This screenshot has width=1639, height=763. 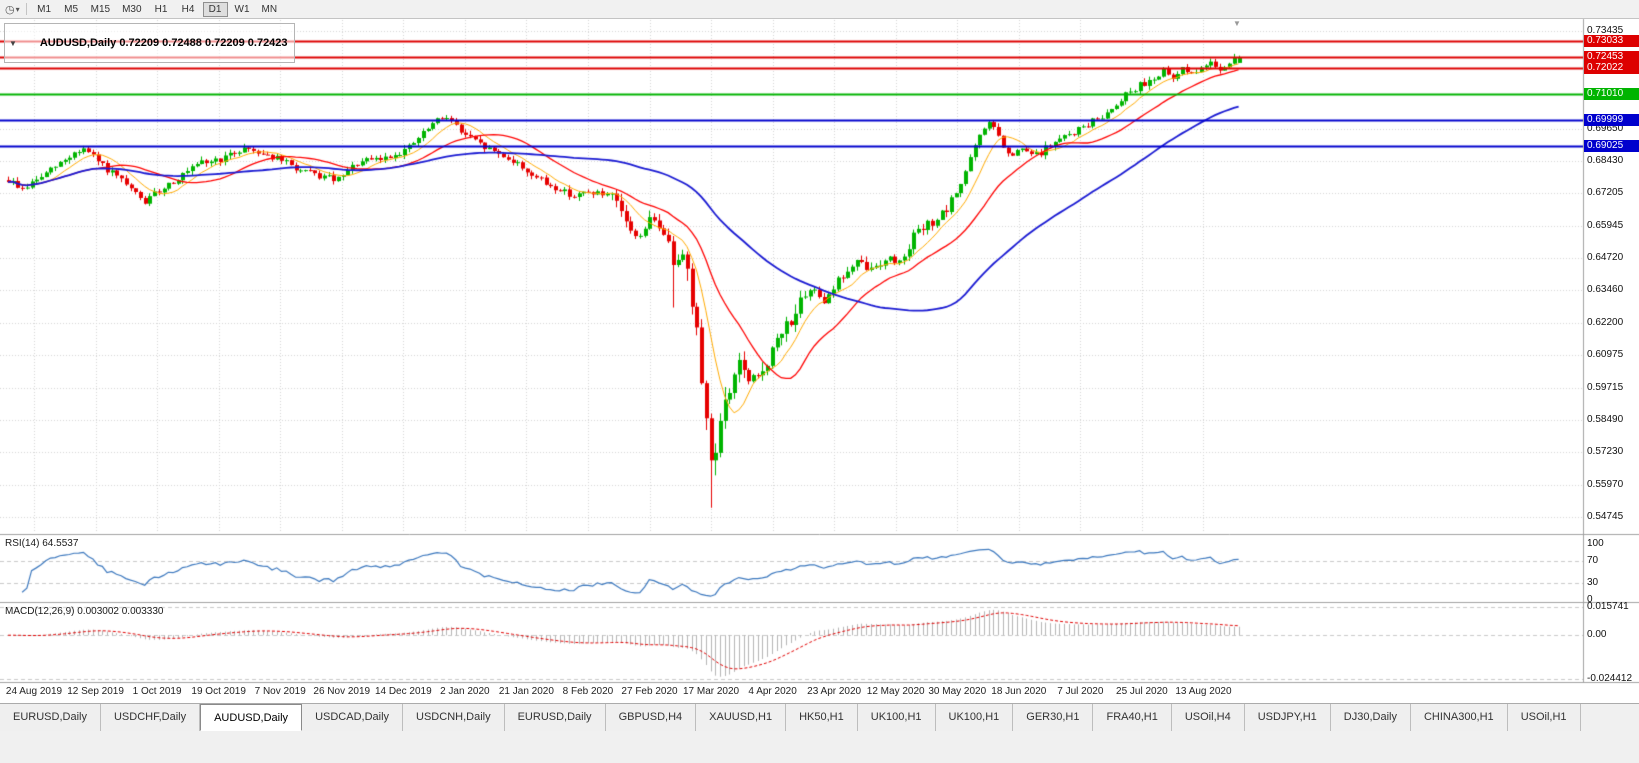 What do you see at coordinates (526, 691) in the screenshot?
I see `date-axis-label: 21 Jan 2020` at bounding box center [526, 691].